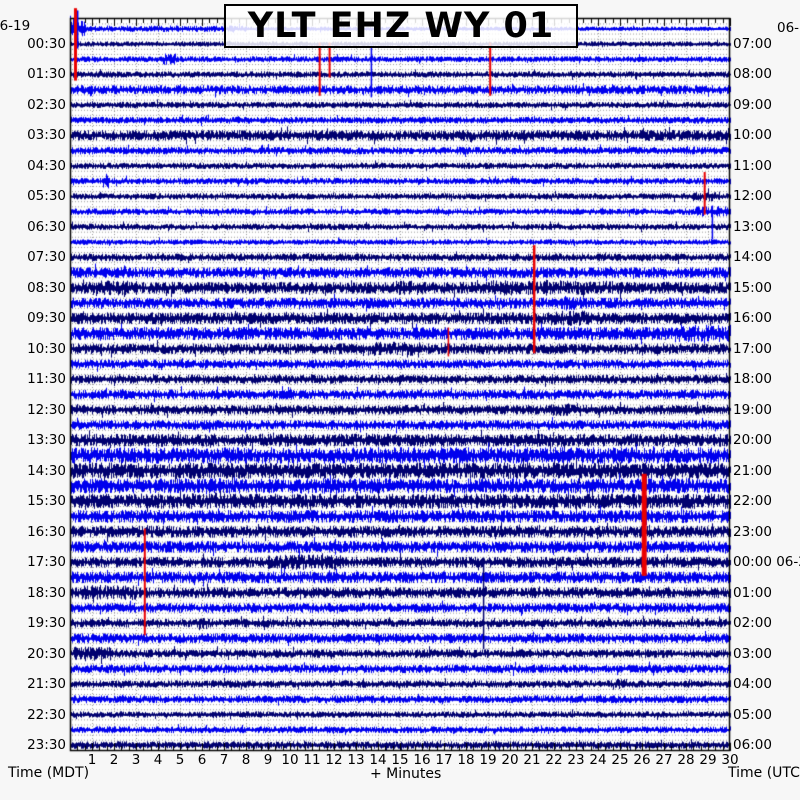 Image resolution: width=800 pixels, height=800 pixels. Describe the element at coordinates (752, 196) in the screenshot. I see `right-time-label: 12:00` at that location.